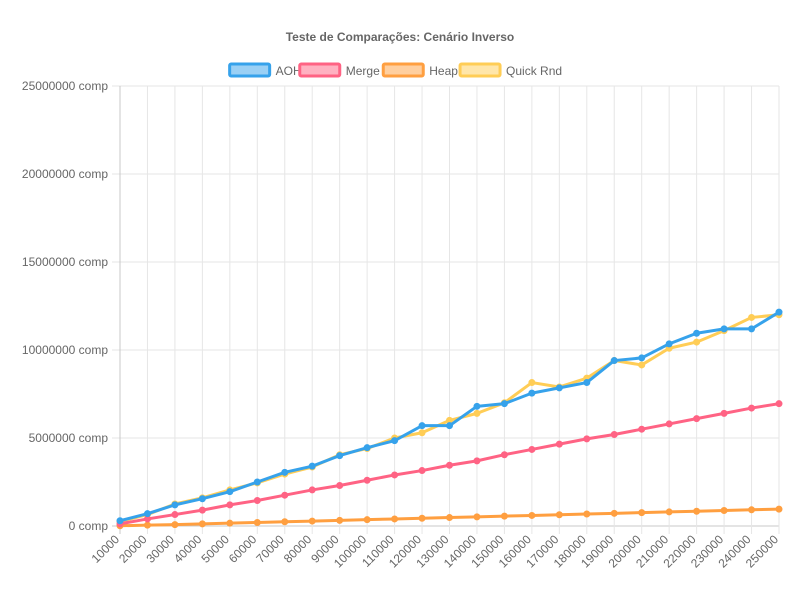 This screenshot has width=800, height=600. I want to click on legend-label: Heap, so click(443, 71).